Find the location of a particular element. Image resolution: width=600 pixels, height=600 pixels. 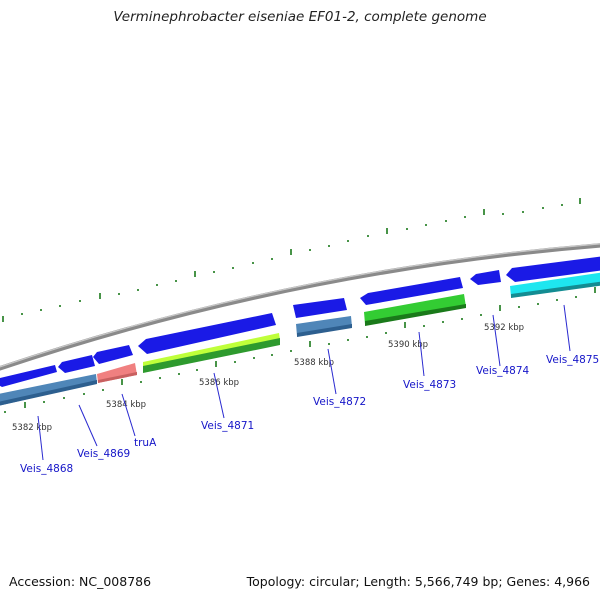

gene-label-trua: truA is located at coordinates (145, 443).